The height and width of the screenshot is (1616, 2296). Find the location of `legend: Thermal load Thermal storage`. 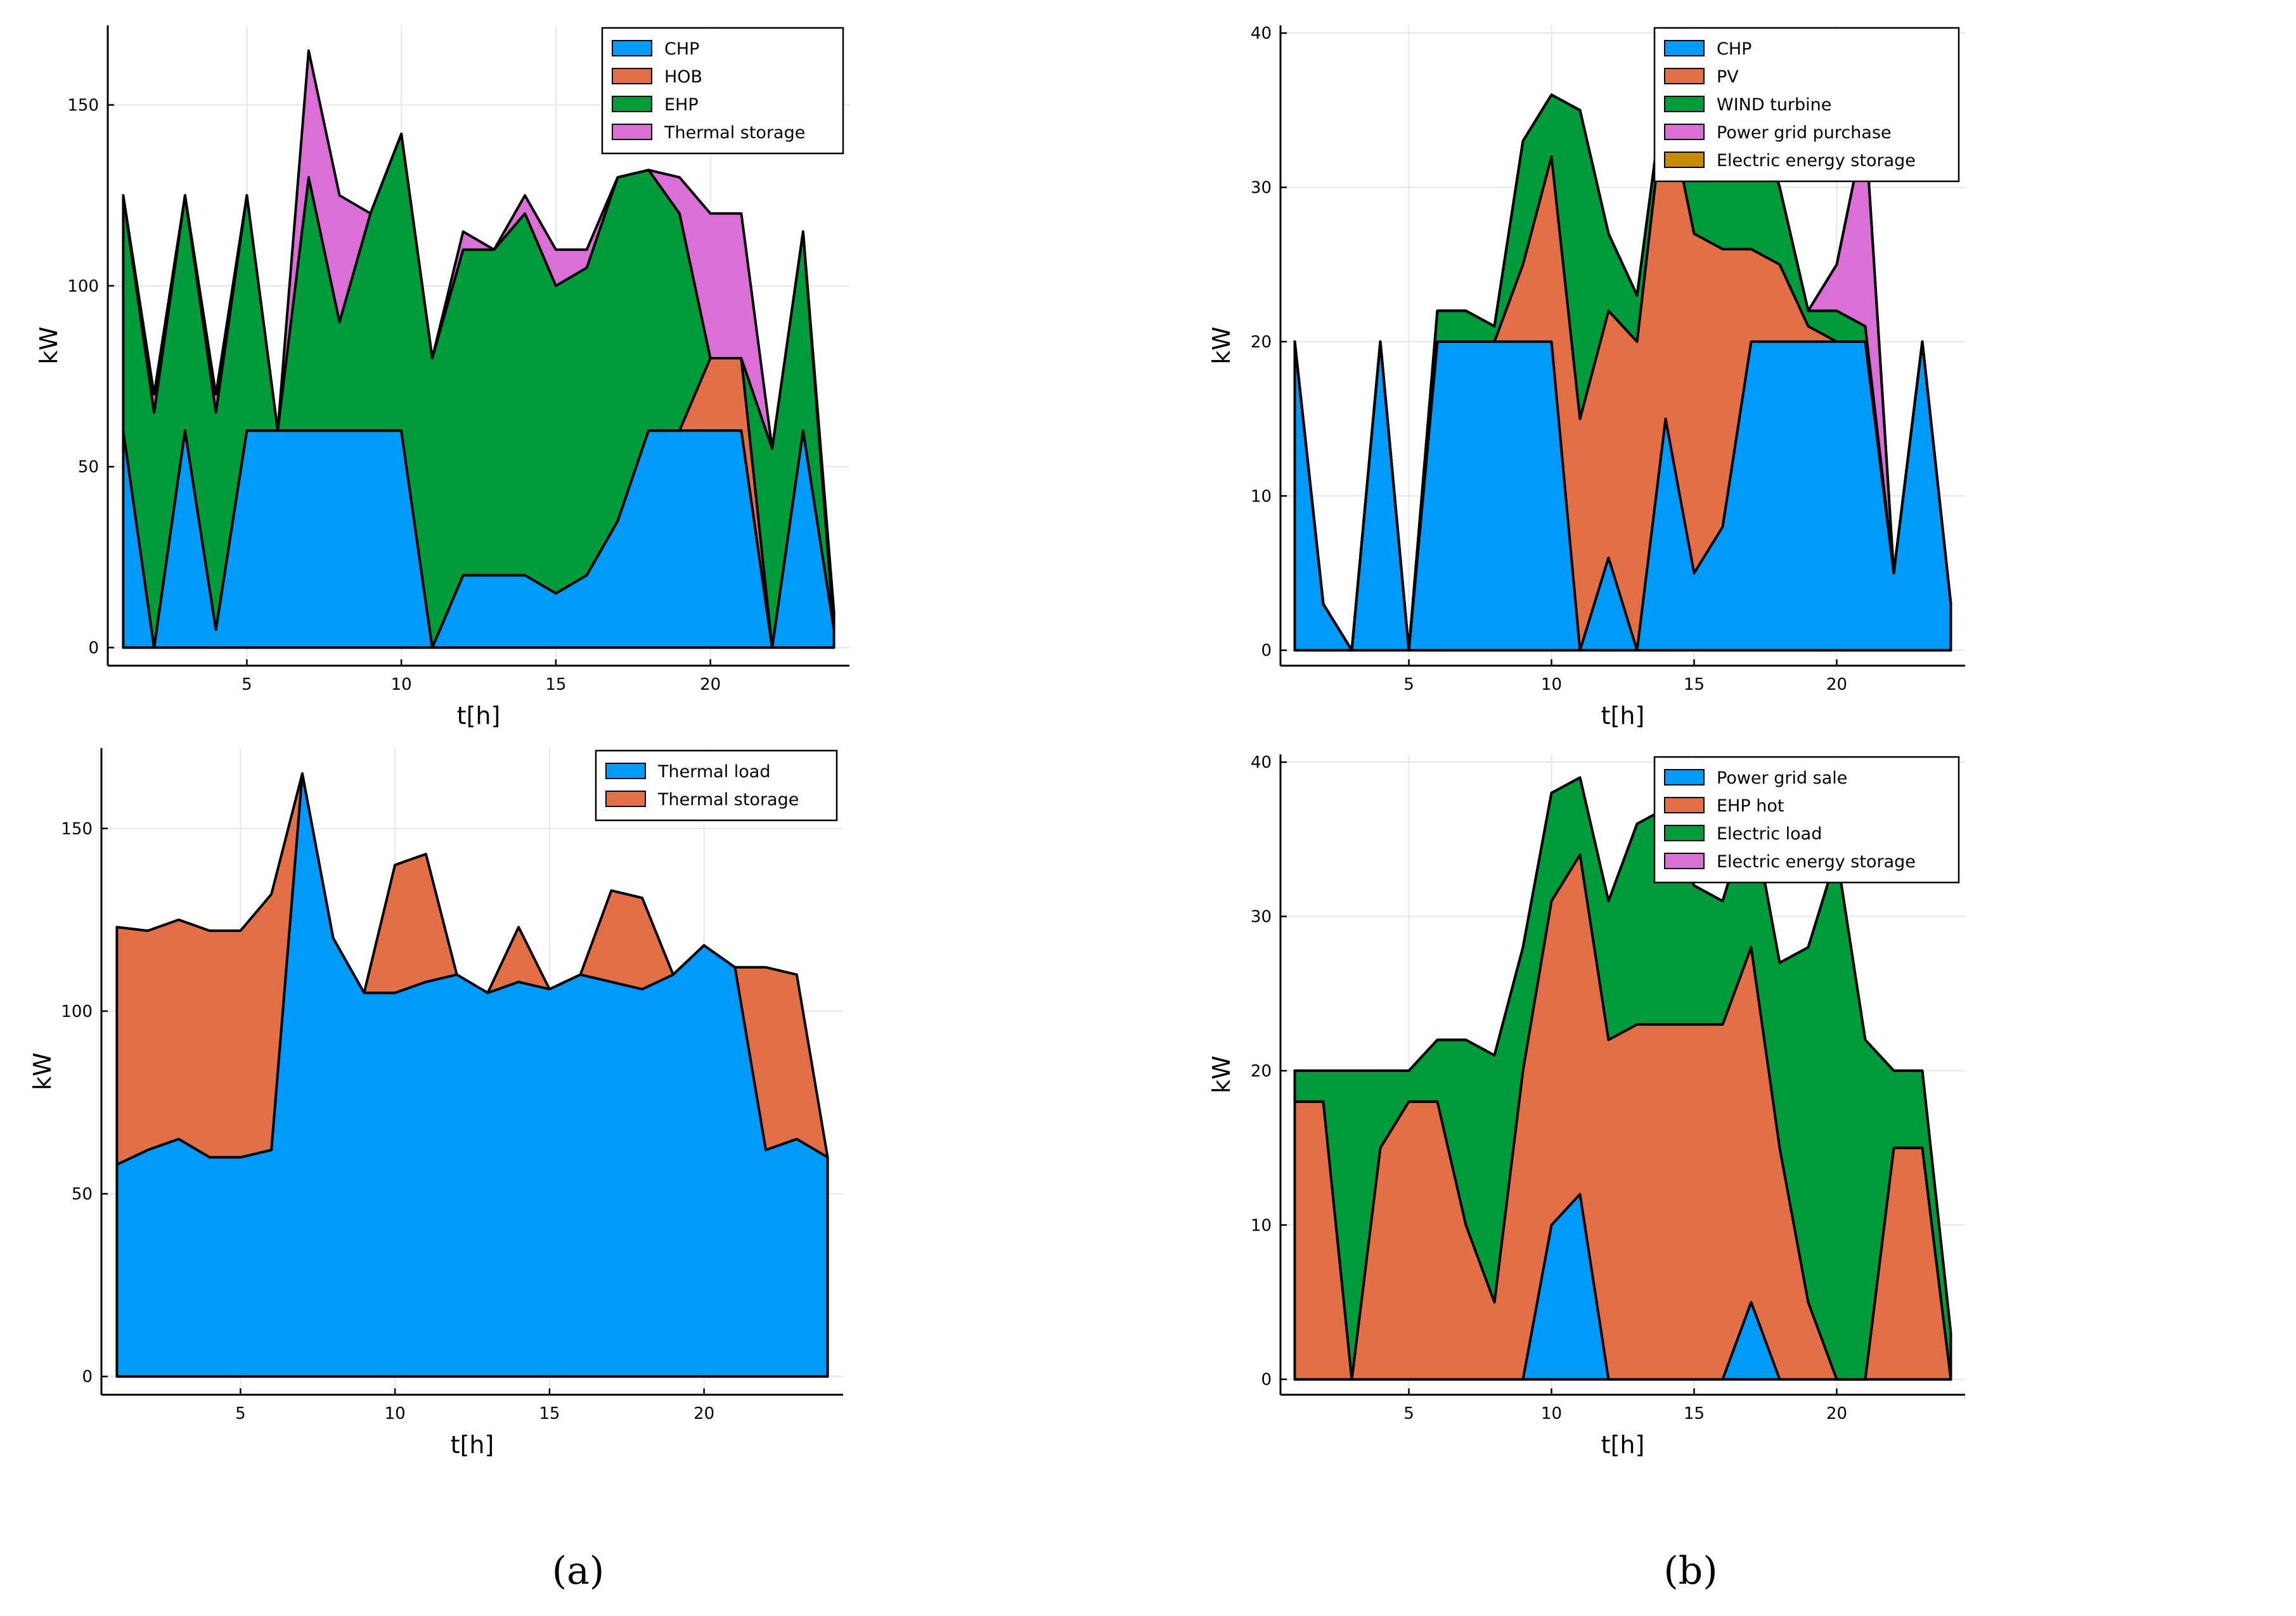

legend: Thermal load Thermal storage is located at coordinates (716, 785).